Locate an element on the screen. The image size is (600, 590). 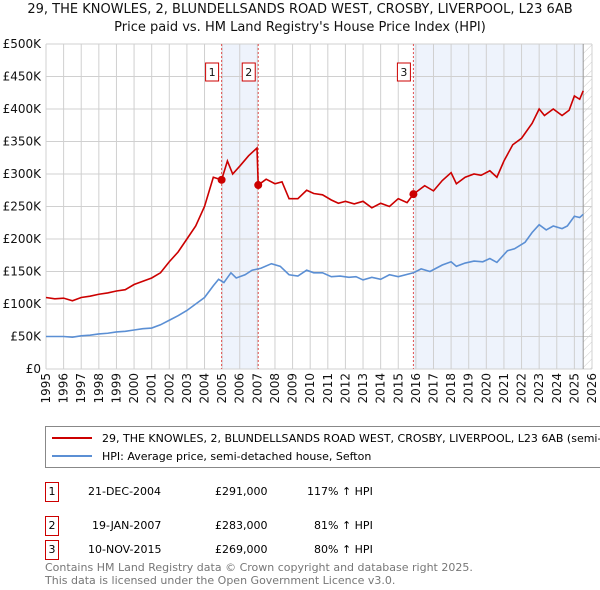
x-tick-label: 1996 is located at coordinates (64, 388).